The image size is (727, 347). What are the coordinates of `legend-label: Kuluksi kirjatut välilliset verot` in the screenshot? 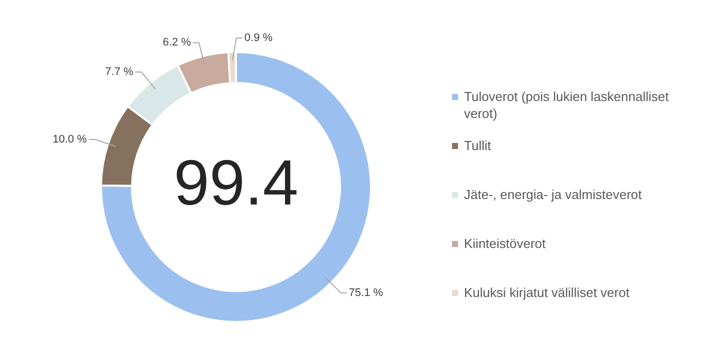 It's located at (547, 292).